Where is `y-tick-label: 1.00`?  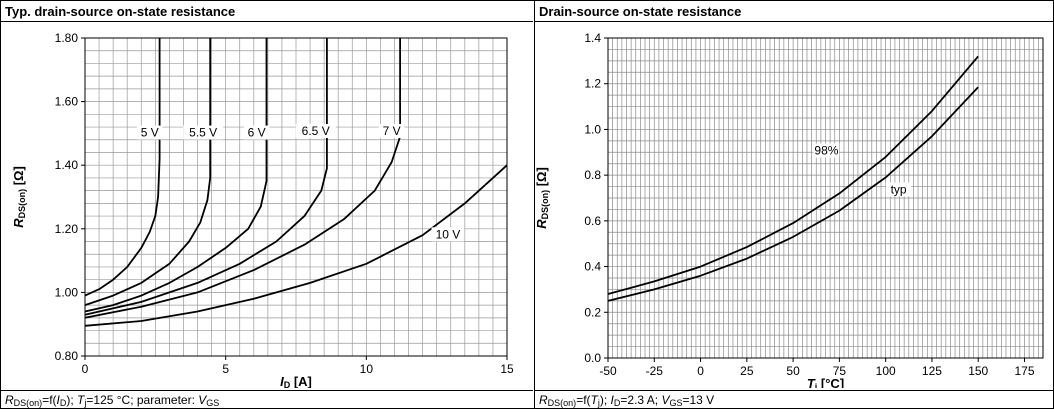 y-tick-label: 1.00 is located at coordinates (67, 292).